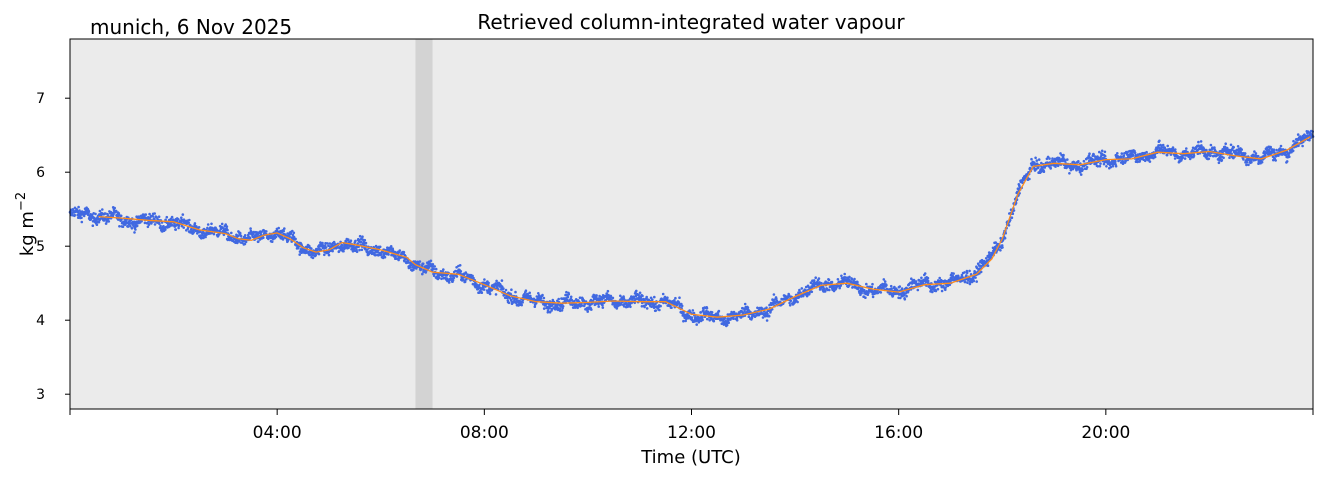  What do you see at coordinates (277, 433) in the screenshot?
I see `x-tick-label: 04:00` at bounding box center [277, 433].